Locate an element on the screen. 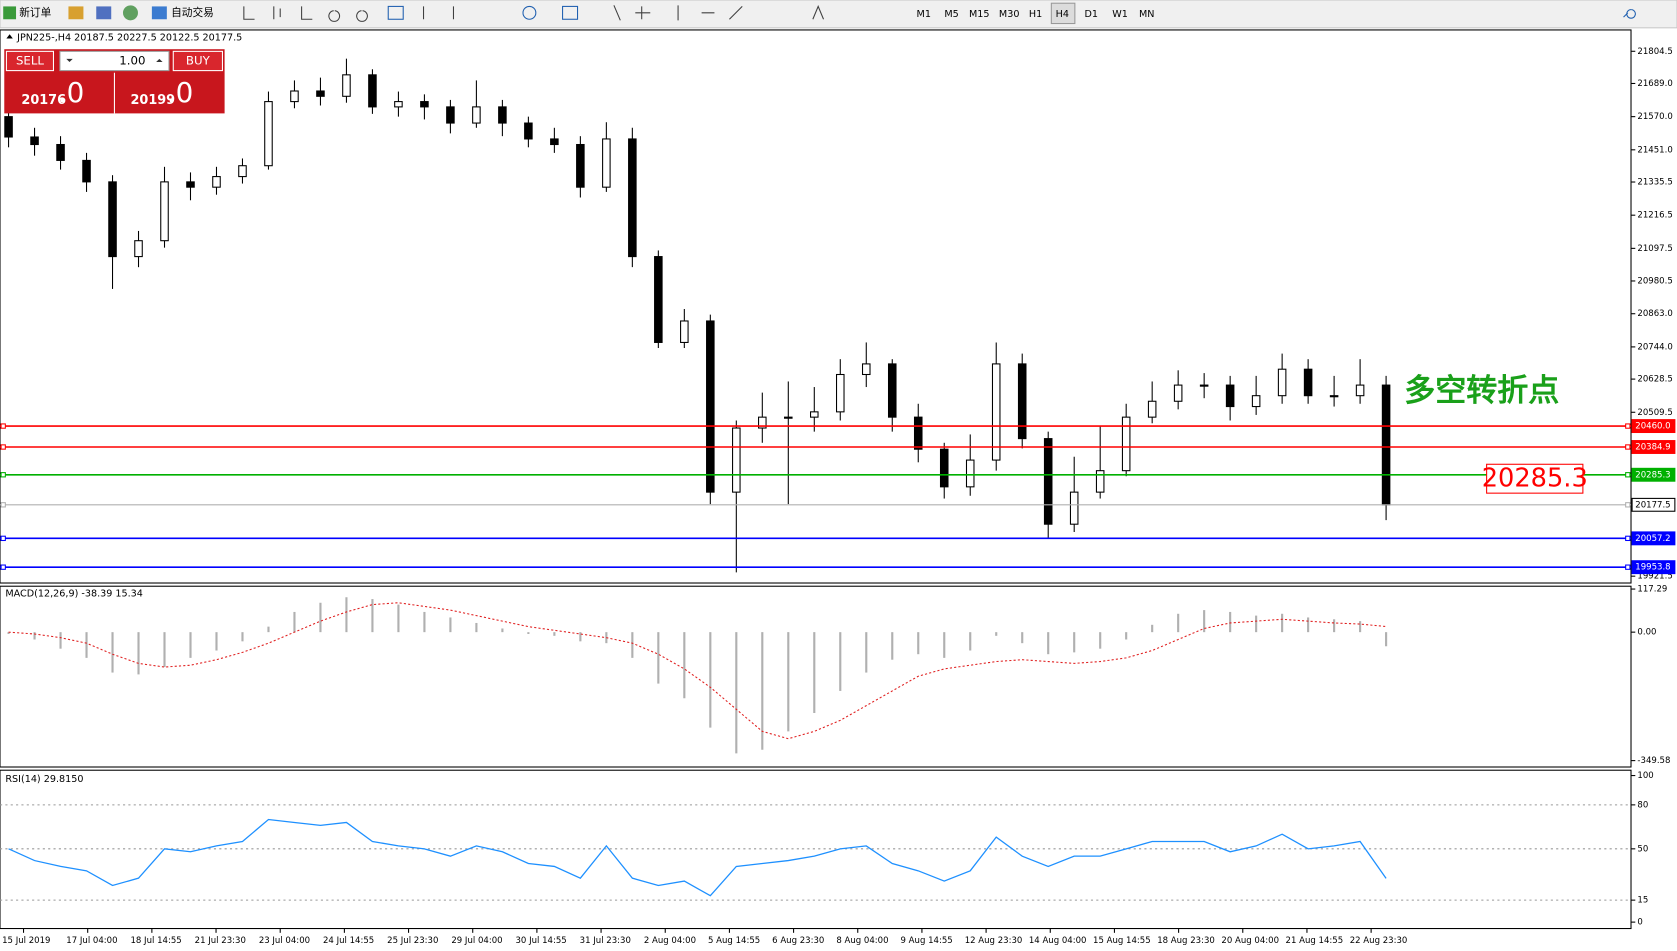 Image resolution: width=1677 pixels, height=951 pixels. x-tick-label: 30 Jul 14:55 is located at coordinates (541, 941).